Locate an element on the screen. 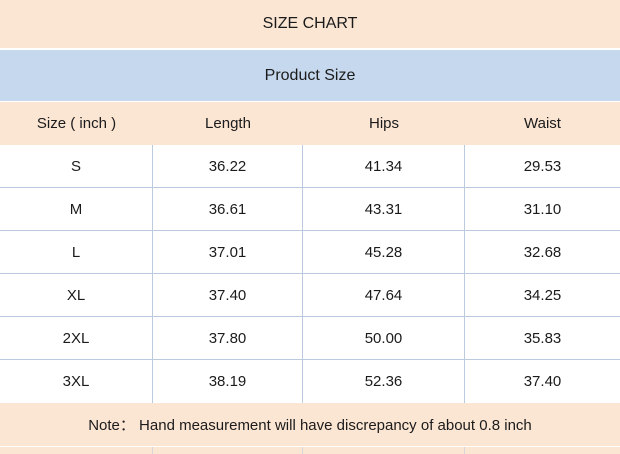 This screenshot has height=454, width=620. waist-cell: 37.40 is located at coordinates (542, 381).